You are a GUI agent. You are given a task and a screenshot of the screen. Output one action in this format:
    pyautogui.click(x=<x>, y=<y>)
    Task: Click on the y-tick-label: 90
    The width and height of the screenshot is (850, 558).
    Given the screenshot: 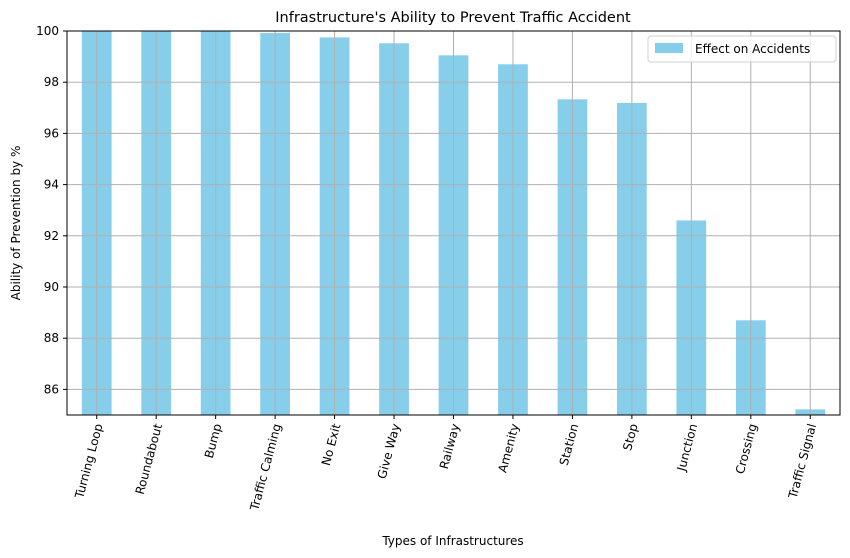 What is the action you would take?
    pyautogui.click(x=51, y=287)
    